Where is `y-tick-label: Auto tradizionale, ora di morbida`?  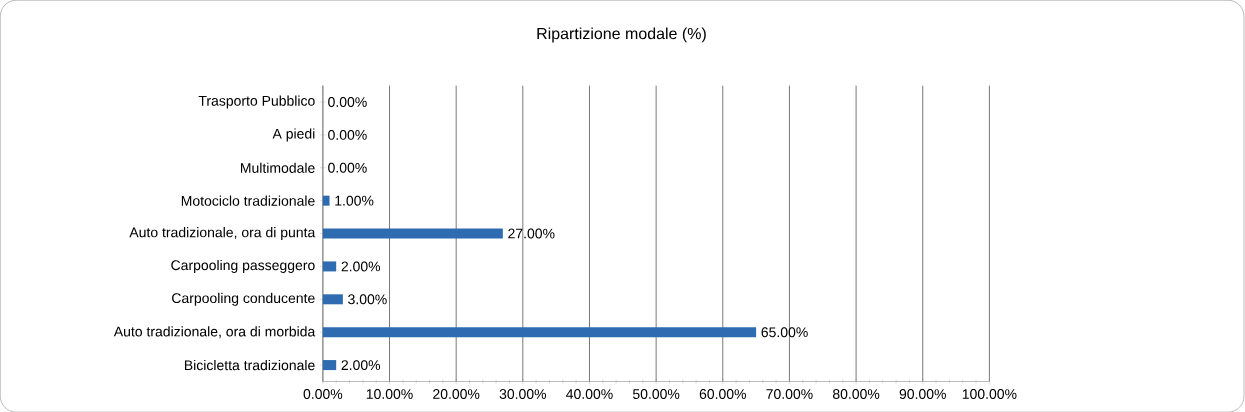
y-tick-label: Auto tradizionale, ora di morbida is located at coordinates (214, 332).